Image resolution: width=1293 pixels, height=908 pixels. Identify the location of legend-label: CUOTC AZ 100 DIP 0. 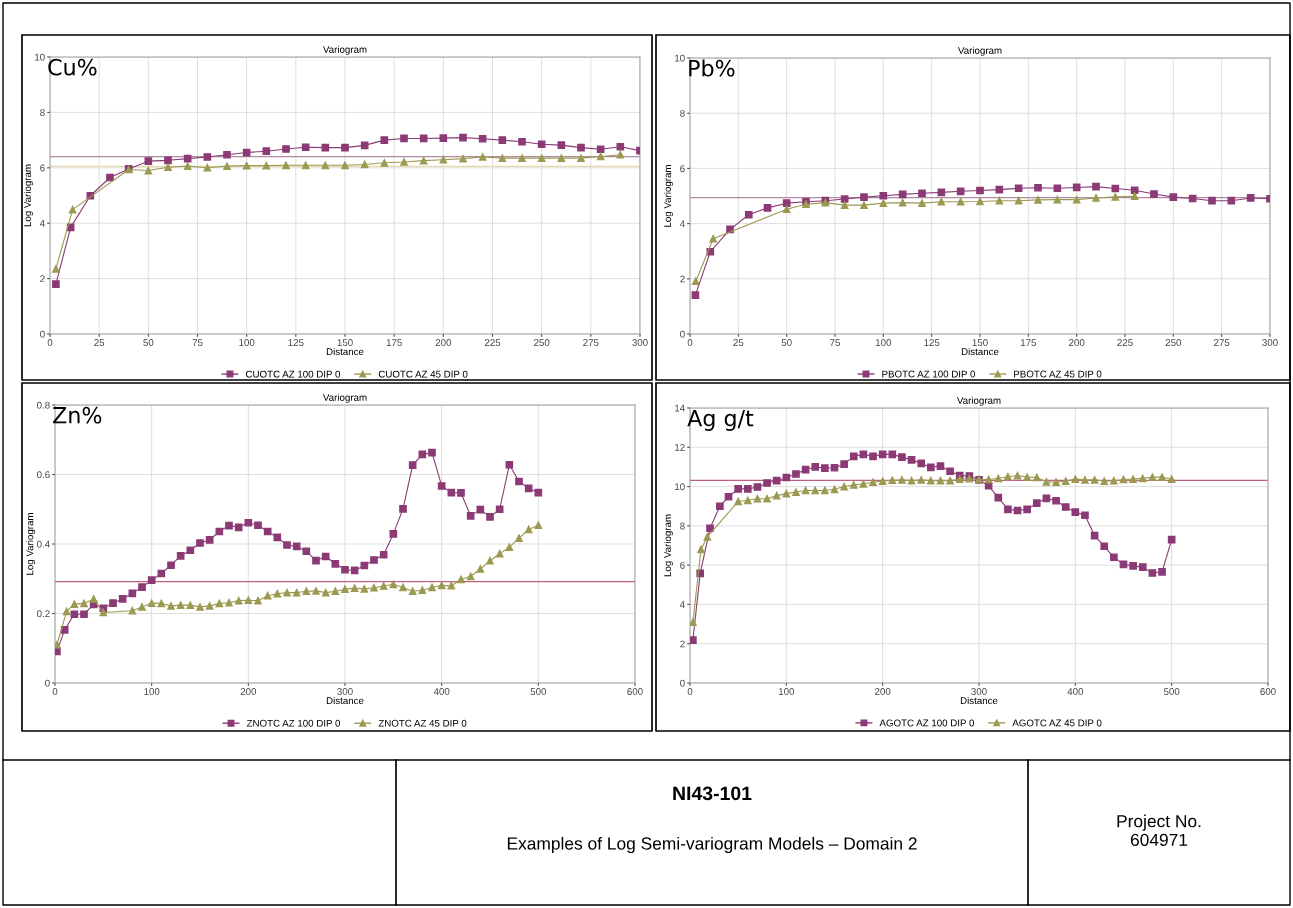
(293, 374).